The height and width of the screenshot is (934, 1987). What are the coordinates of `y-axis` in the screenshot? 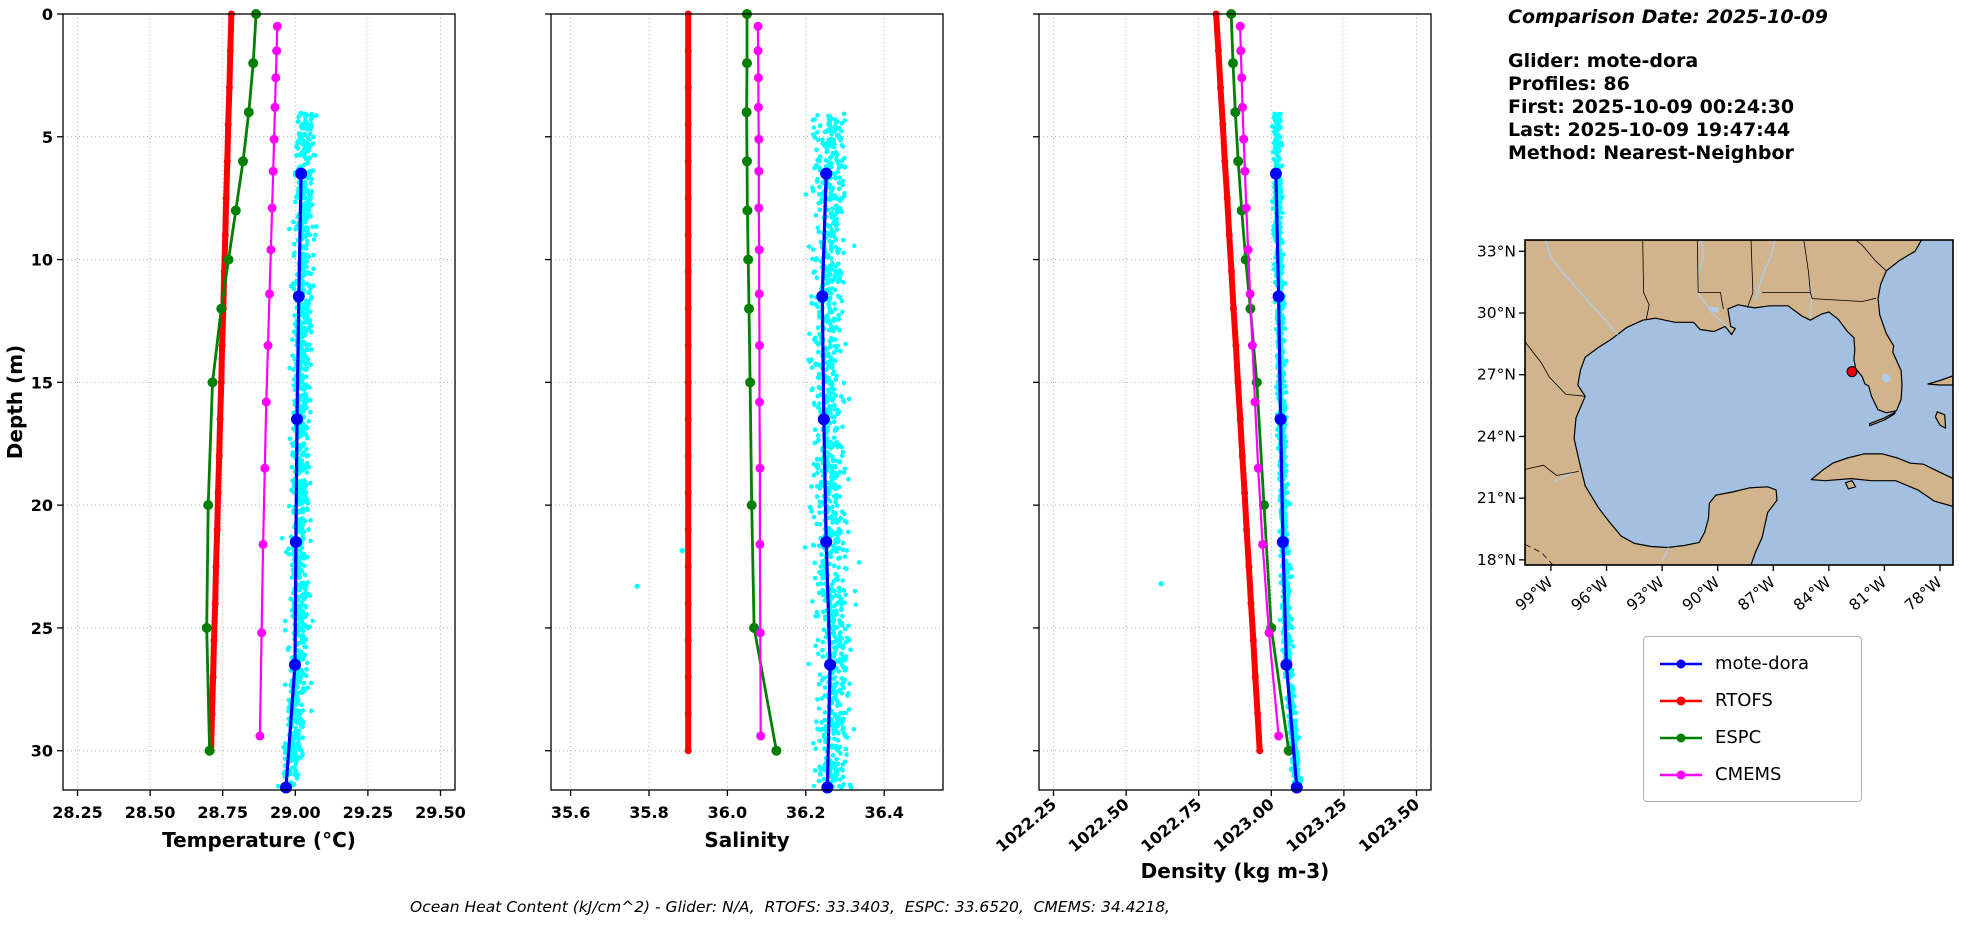 It's located at (548, 382).